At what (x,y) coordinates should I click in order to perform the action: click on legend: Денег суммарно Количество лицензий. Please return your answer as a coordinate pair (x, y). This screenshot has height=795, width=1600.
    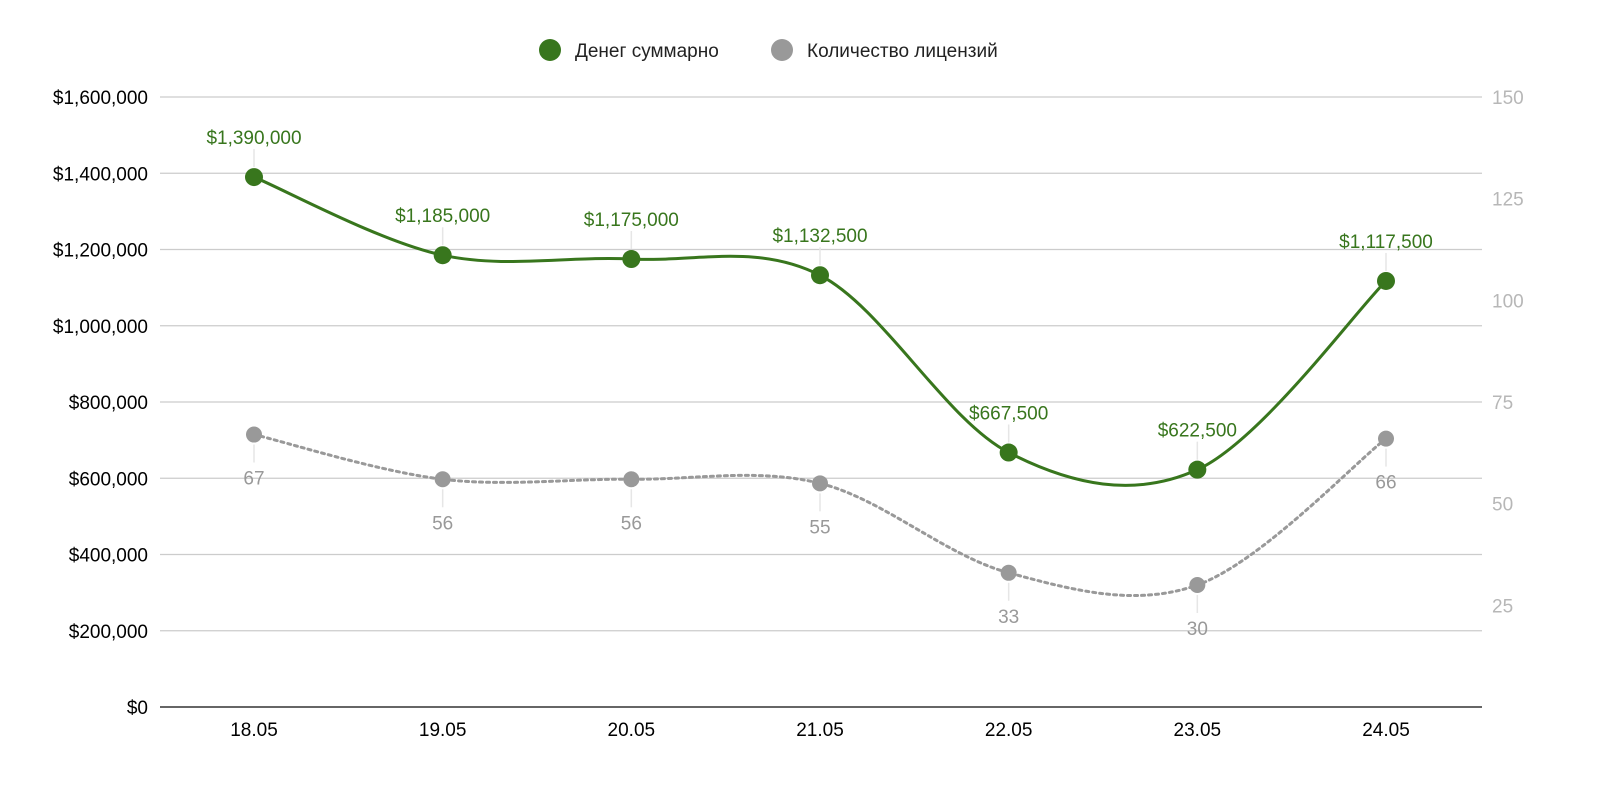
    Looking at the image, I should click on (768, 50).